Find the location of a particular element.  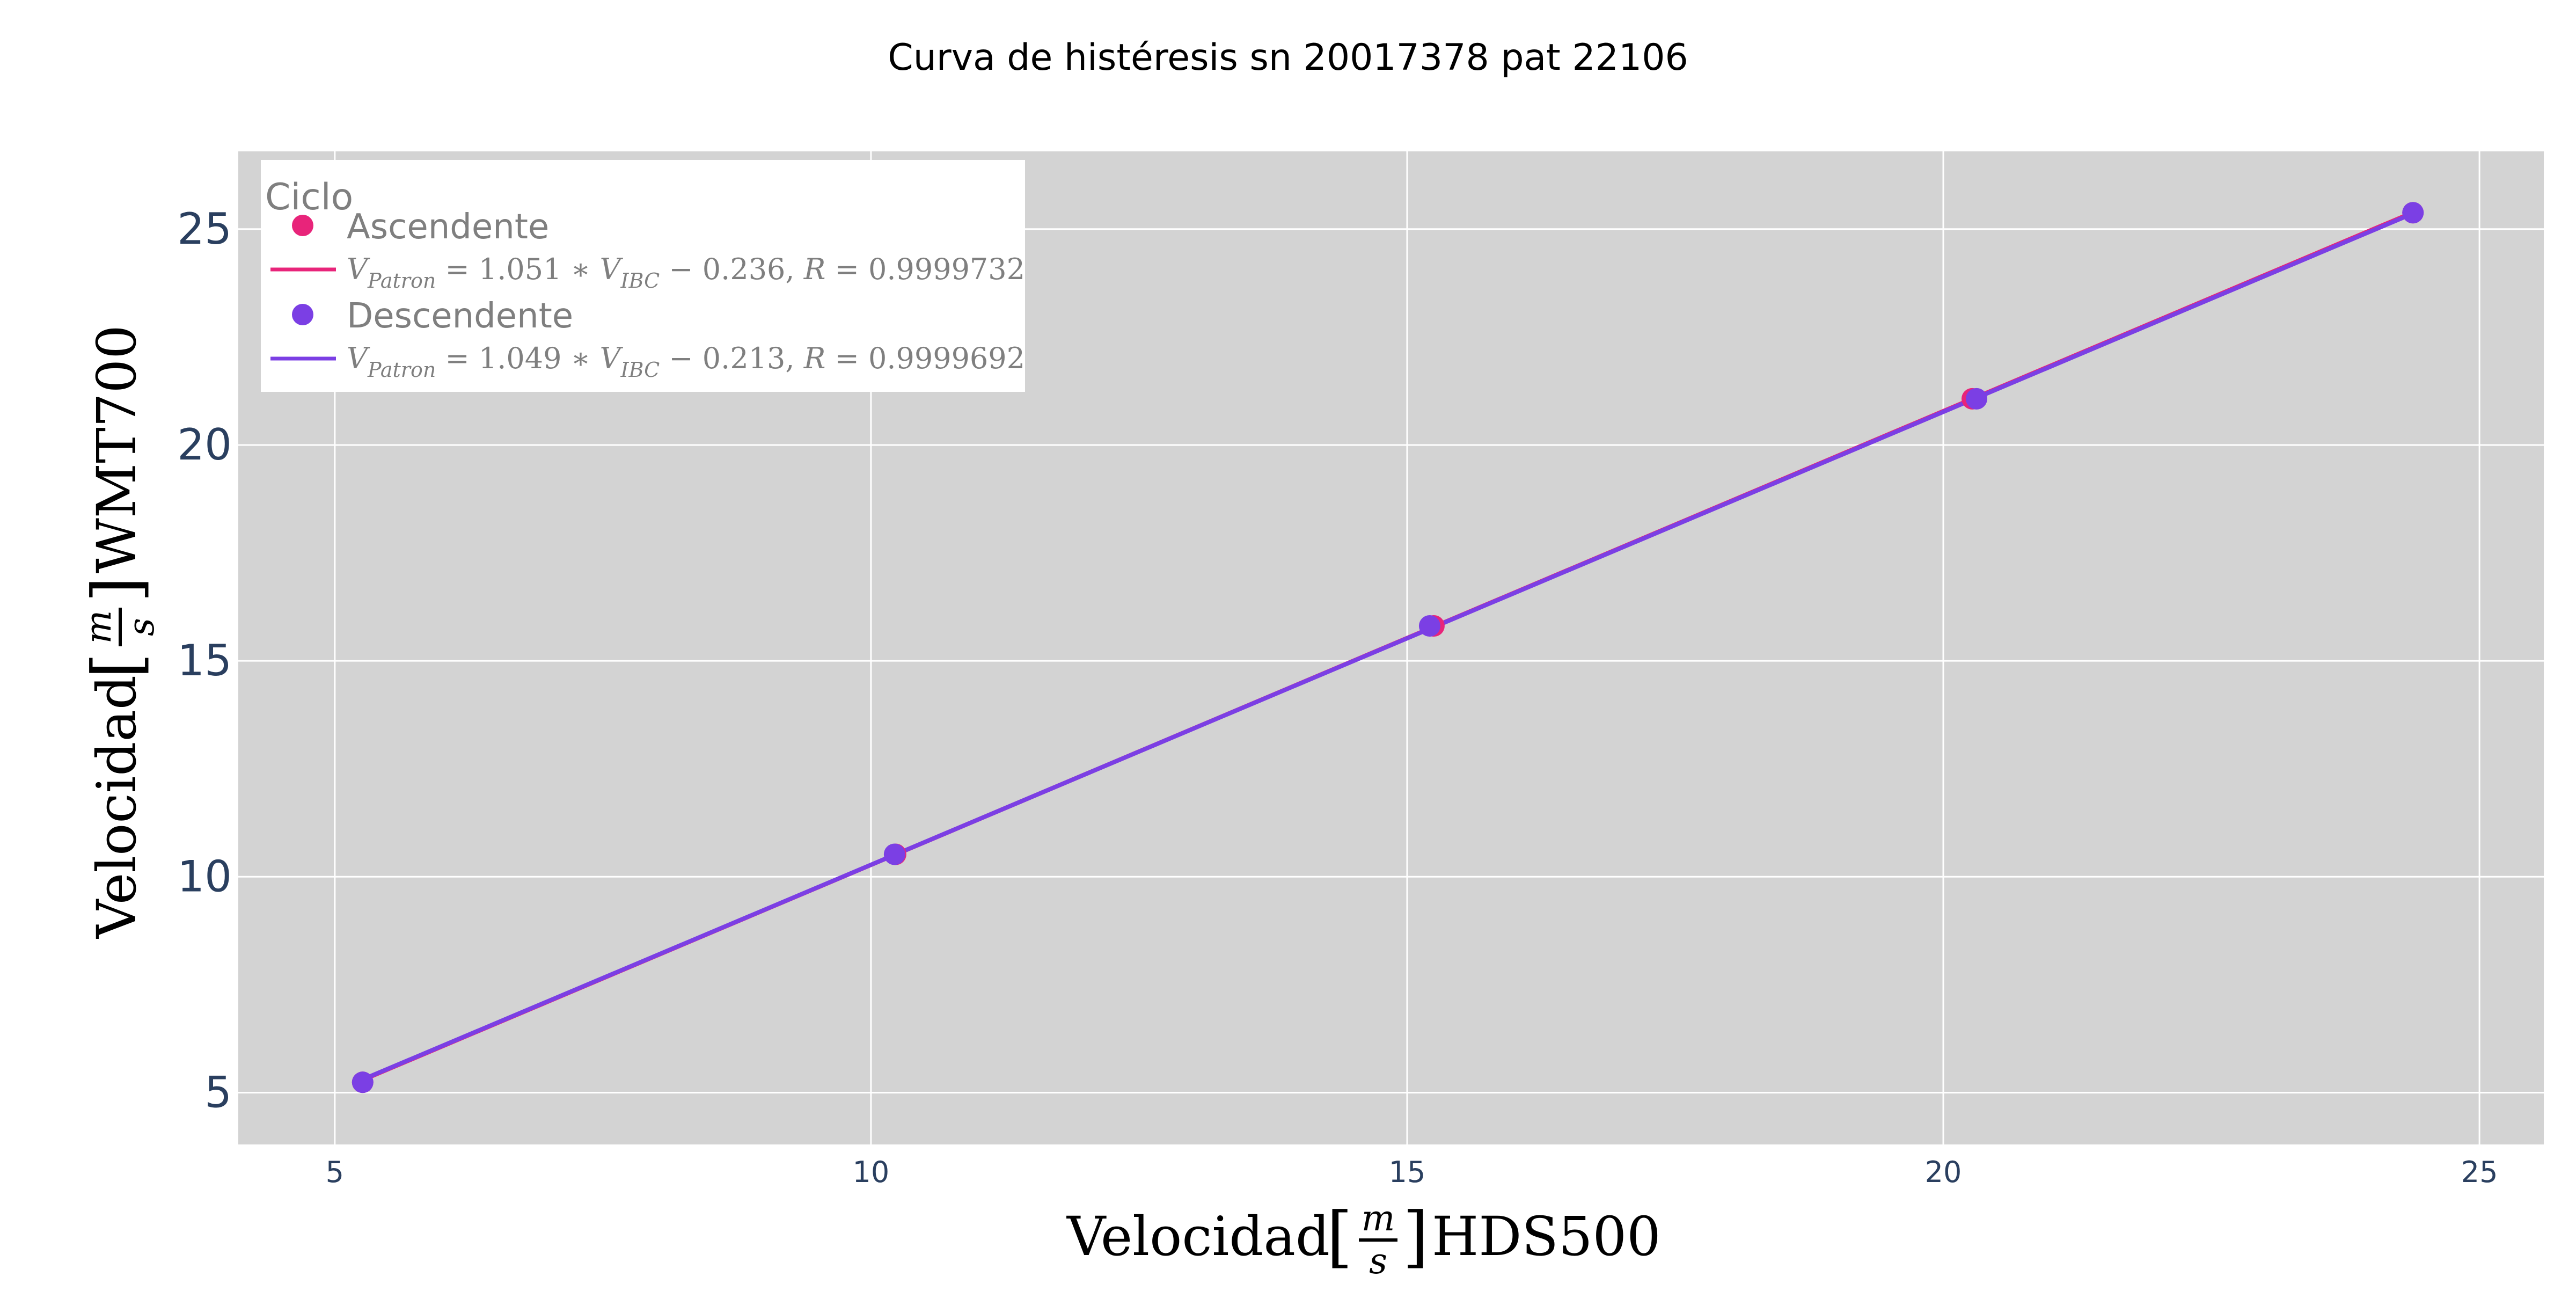

y-axis-title-prefix: Velocidad is located at coordinates (116, 807).